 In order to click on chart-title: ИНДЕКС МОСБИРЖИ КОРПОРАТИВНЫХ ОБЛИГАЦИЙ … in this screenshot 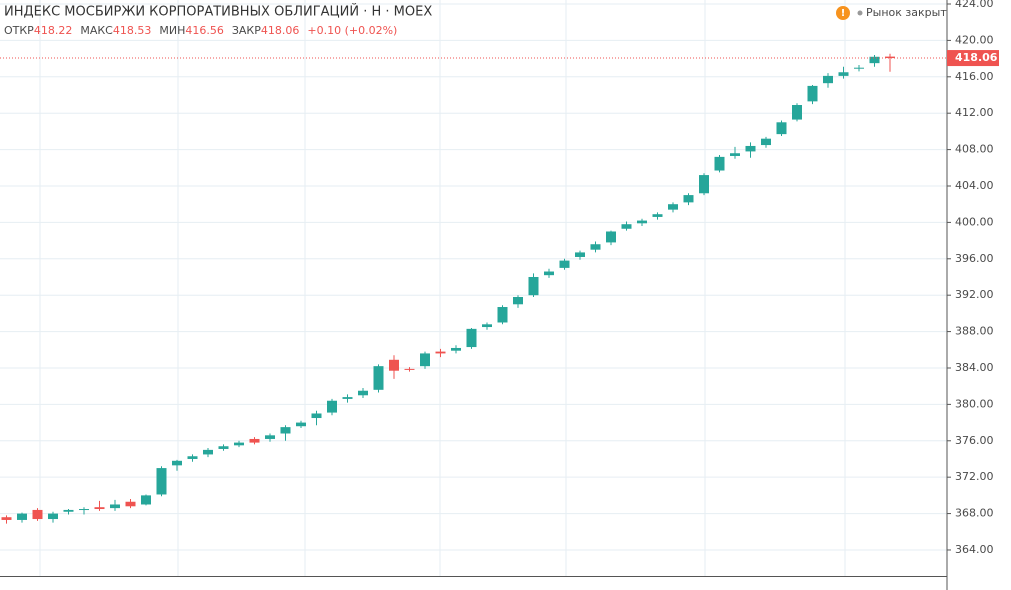, I will do `click(218, 12)`.